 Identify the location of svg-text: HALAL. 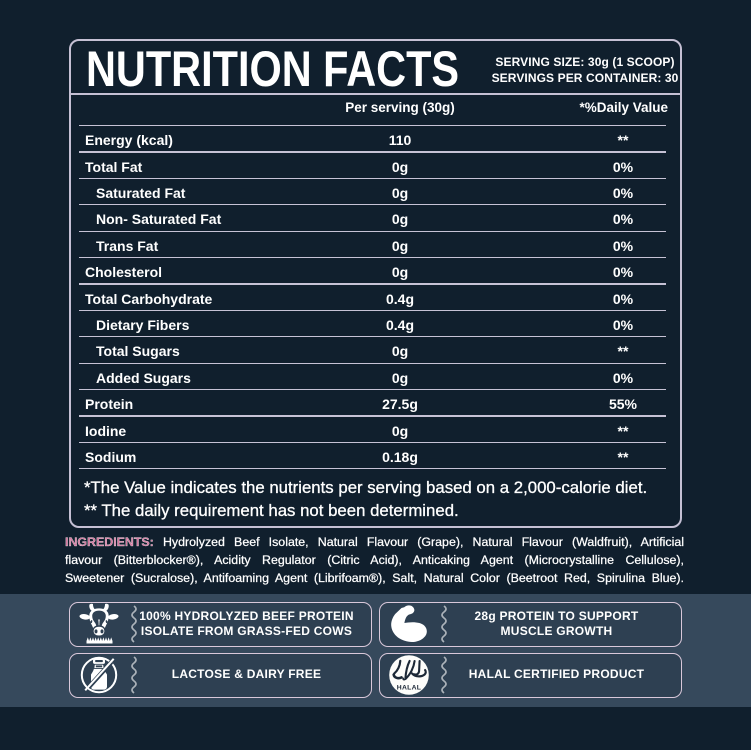
(409, 688).